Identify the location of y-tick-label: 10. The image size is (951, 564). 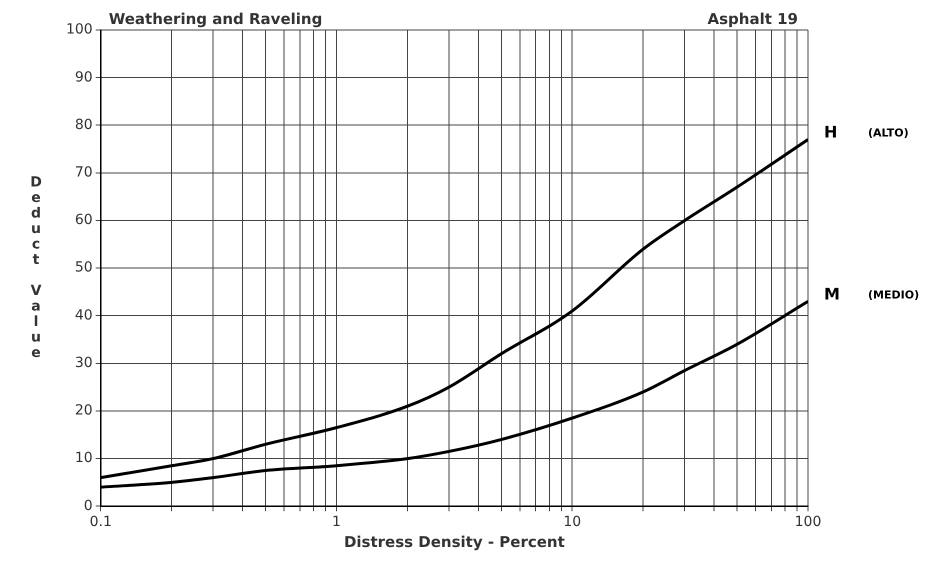
(83, 458).